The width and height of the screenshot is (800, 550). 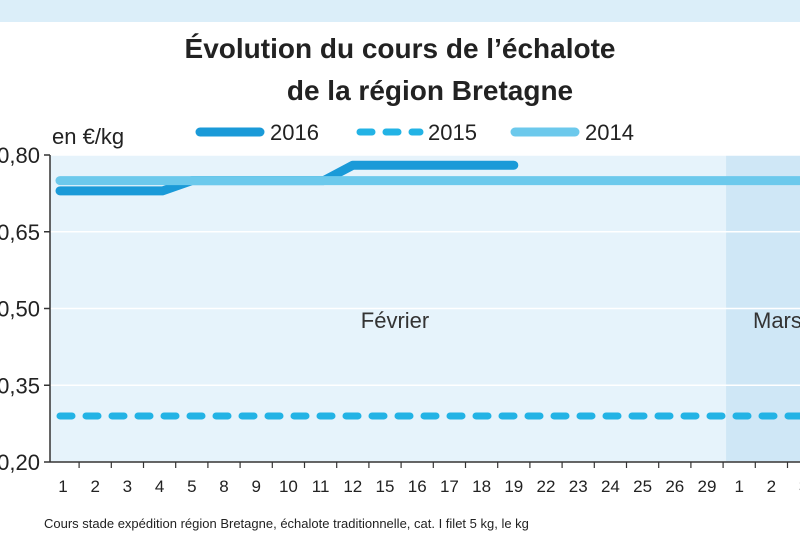 What do you see at coordinates (20, 309) in the screenshot?
I see `y-tick-label: 0,50` at bounding box center [20, 309].